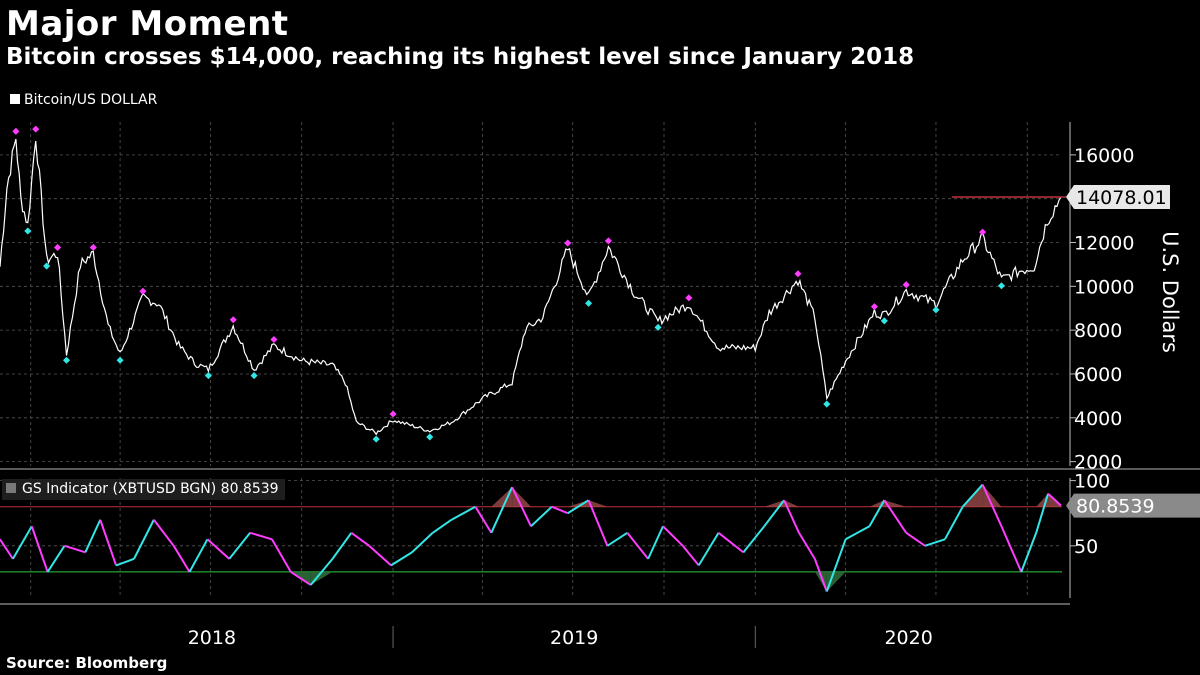  I want to click on legend-gs-indicator: GS Indicator (XBTUSD BGN) 80.8539, so click(143, 489).